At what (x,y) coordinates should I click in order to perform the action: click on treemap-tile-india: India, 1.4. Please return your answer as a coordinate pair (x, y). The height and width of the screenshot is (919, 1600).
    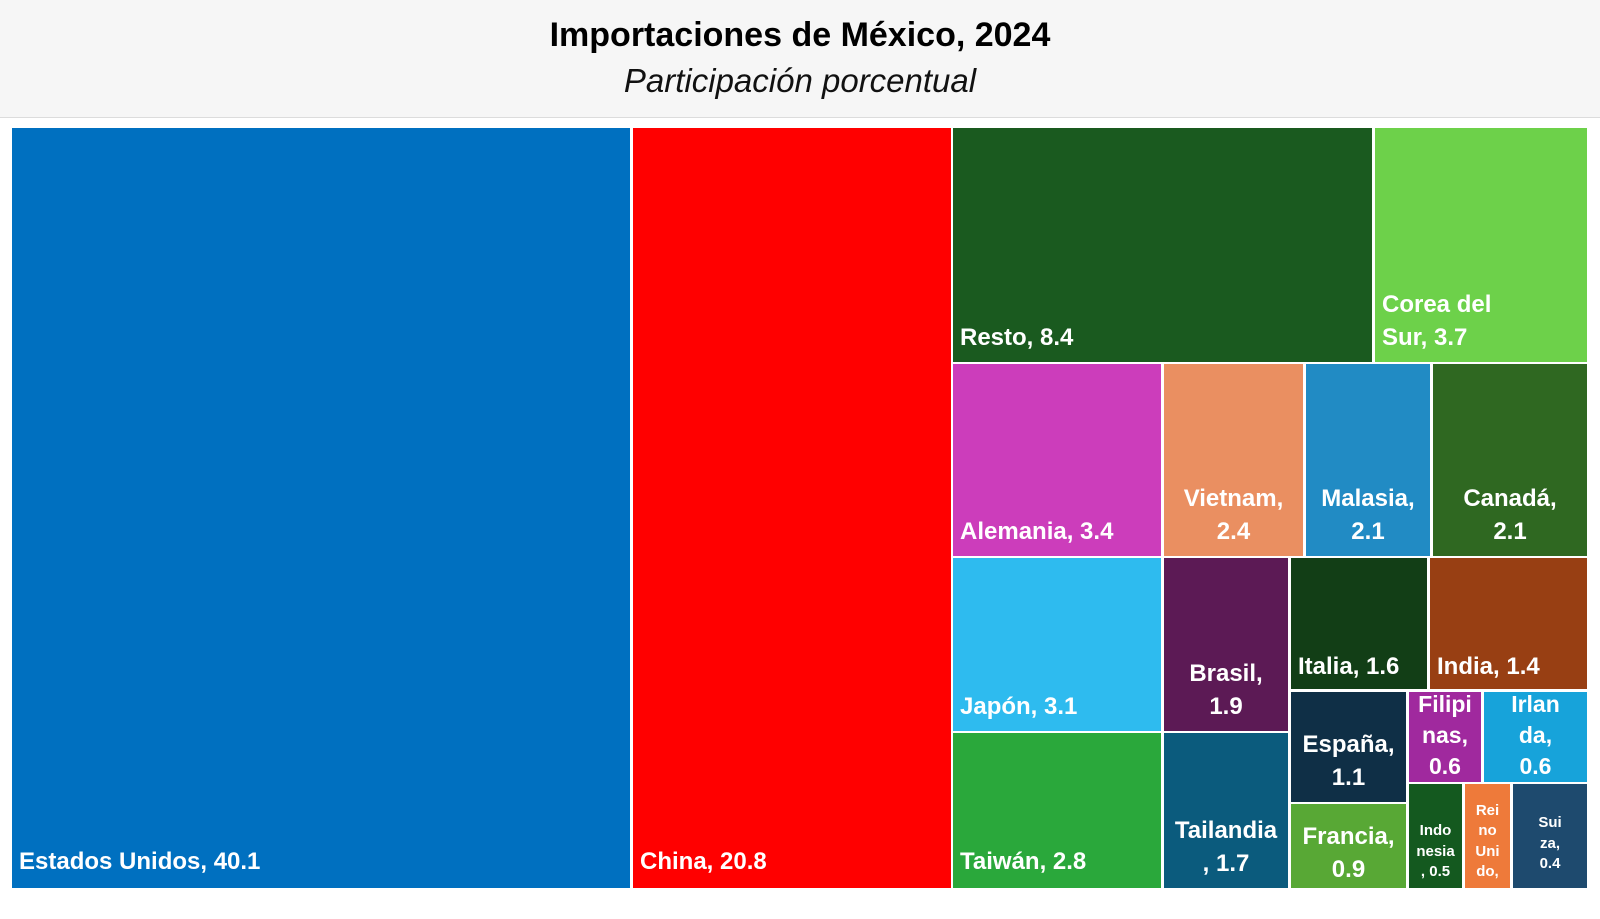
    Looking at the image, I should click on (1508, 623).